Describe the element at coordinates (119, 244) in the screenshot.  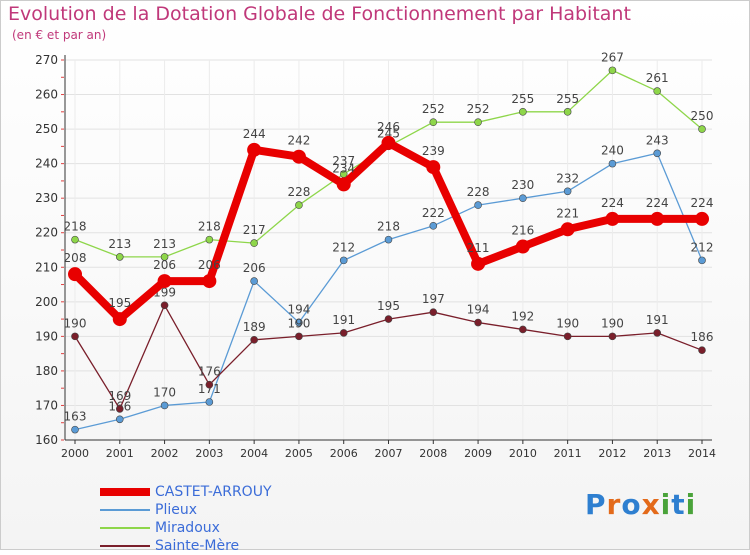
I see `data-label-miradoux: 213` at that location.